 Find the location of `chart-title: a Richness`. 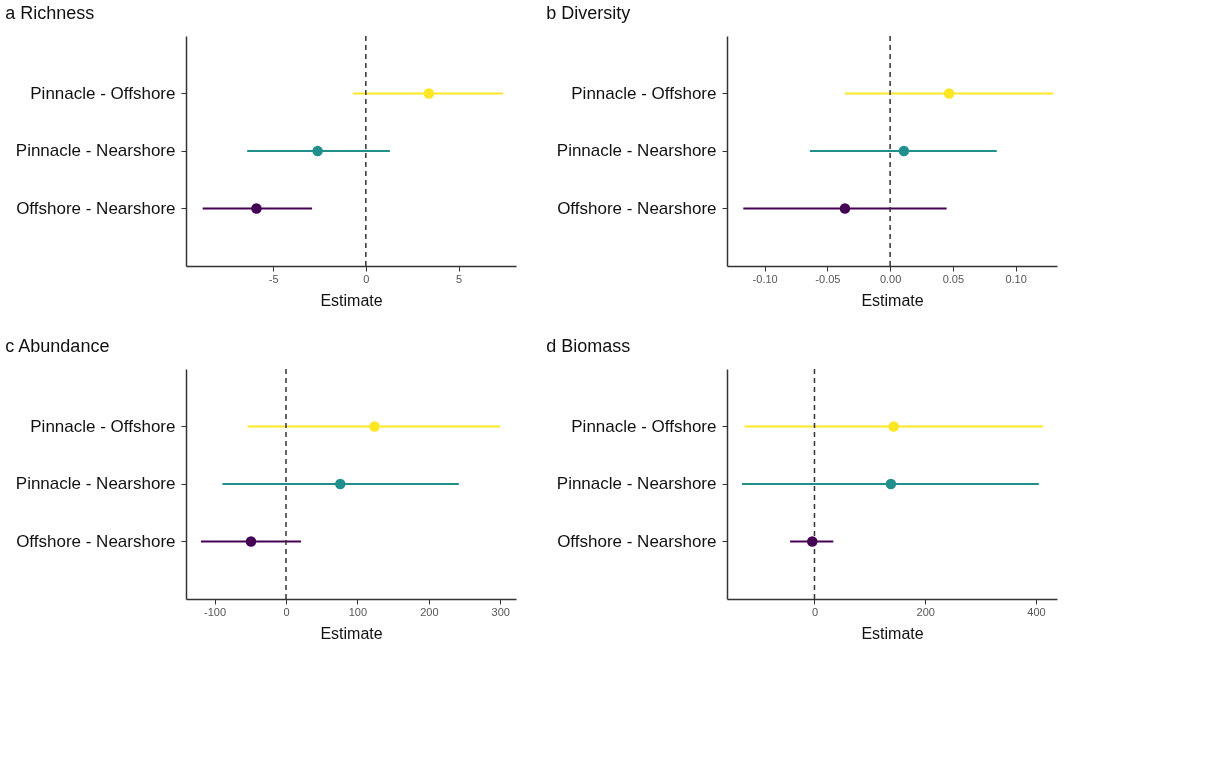

chart-title: a Richness is located at coordinates (50, 13).